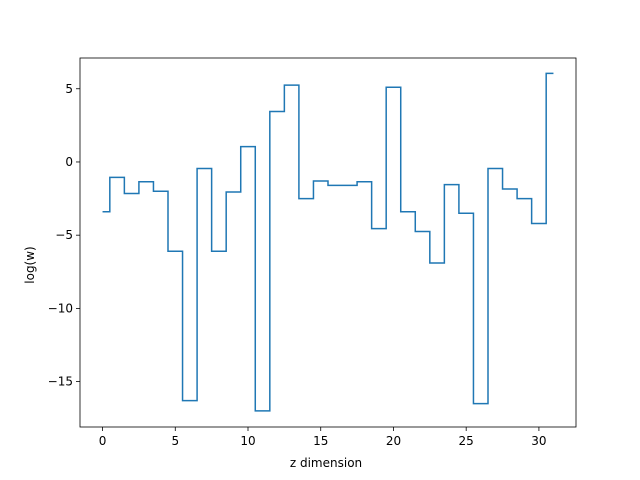 Image resolution: width=640 pixels, height=480 pixels. I want to click on y-axis-ticks: 5 0 −5 −10 −15, so click(64, 235).